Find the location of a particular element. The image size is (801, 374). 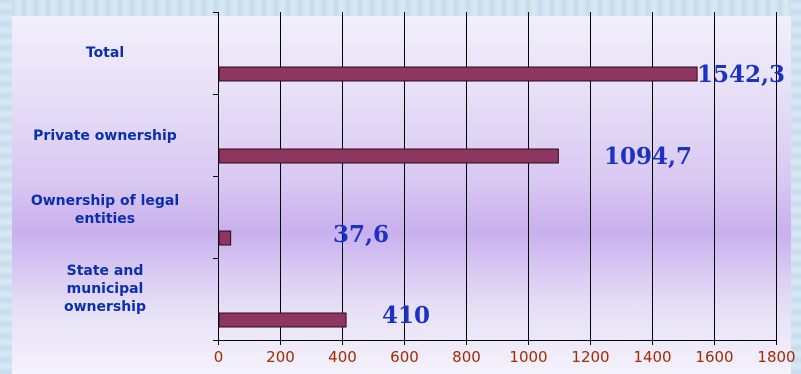

x-tick-label: 0 is located at coordinates (219, 357).